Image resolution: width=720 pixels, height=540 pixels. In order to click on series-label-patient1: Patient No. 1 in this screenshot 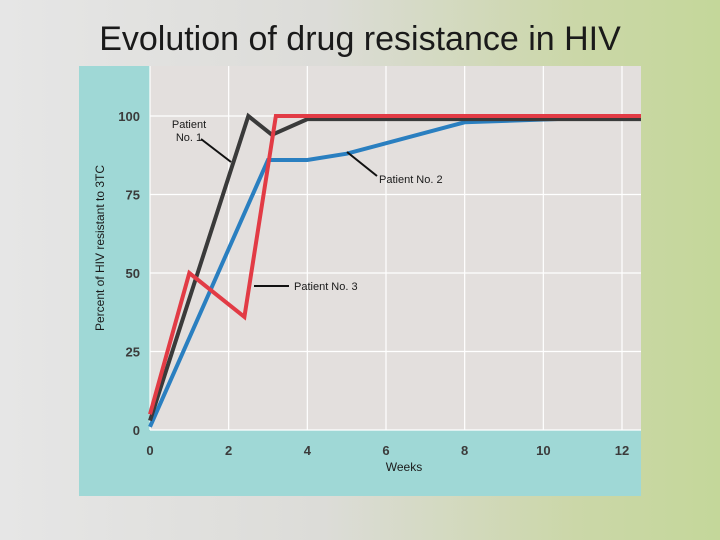, I will do `click(189, 131)`.